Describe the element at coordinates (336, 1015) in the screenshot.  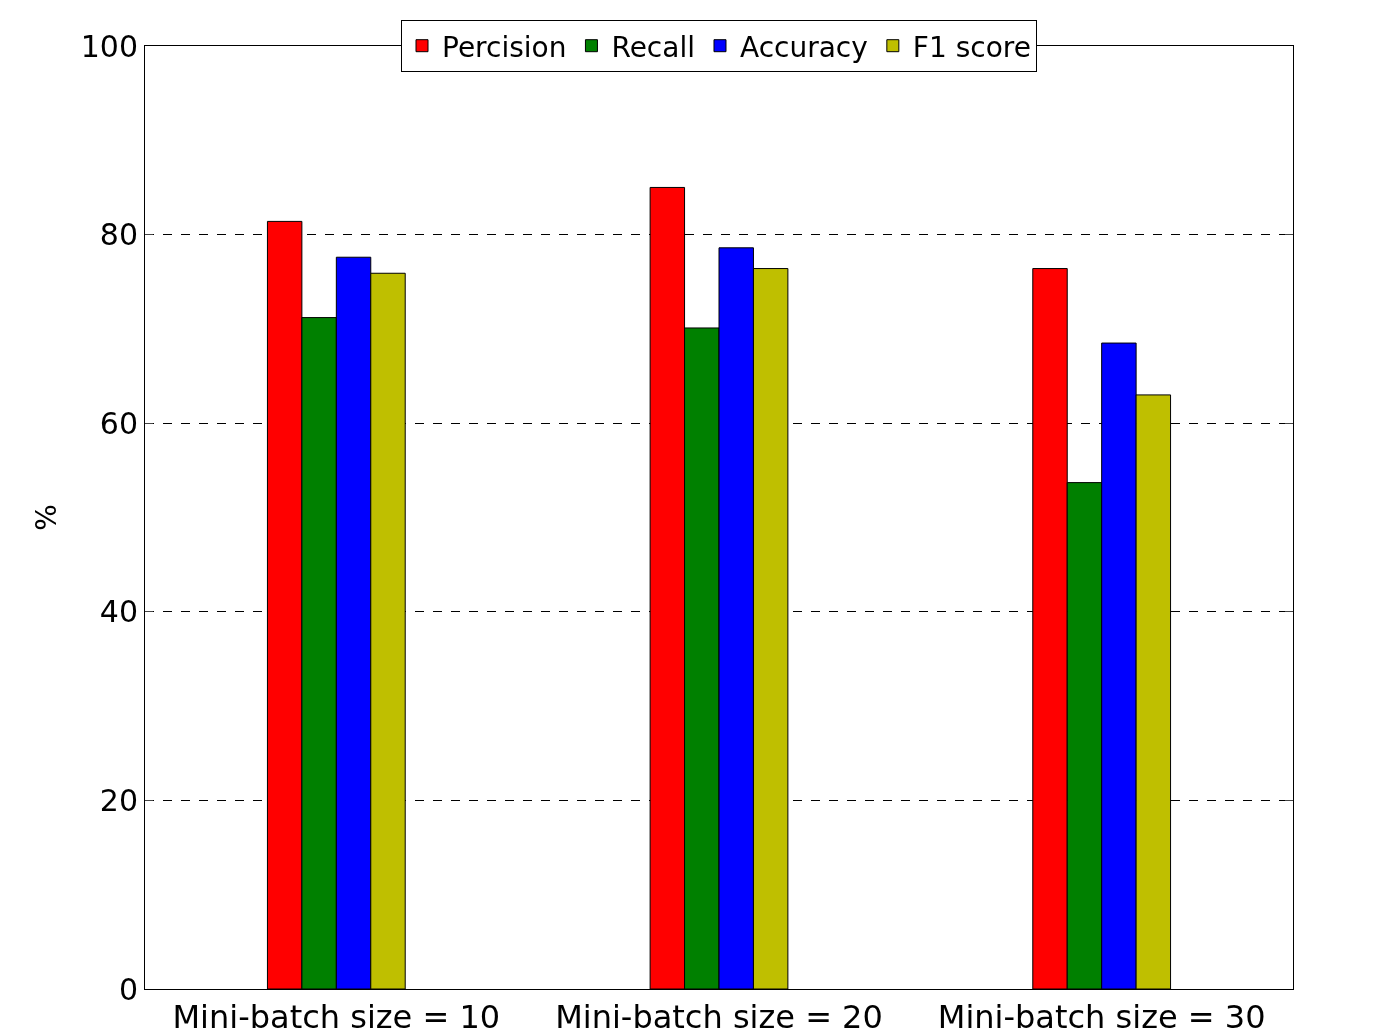
I see `x-tick-label: Mini-batch size = 10` at that location.